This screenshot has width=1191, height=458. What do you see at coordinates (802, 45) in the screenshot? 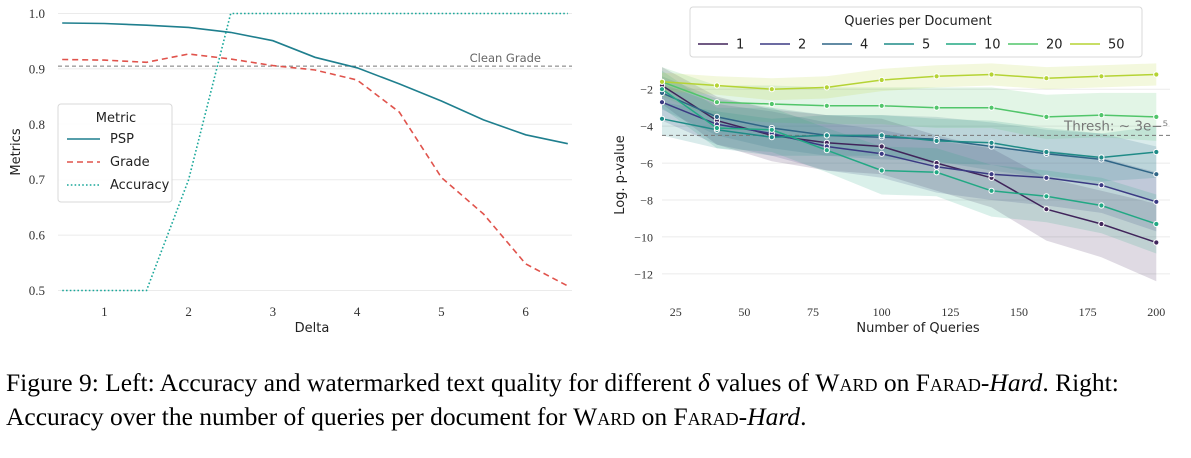
I see `right-legend-label-2: 2` at bounding box center [802, 45].